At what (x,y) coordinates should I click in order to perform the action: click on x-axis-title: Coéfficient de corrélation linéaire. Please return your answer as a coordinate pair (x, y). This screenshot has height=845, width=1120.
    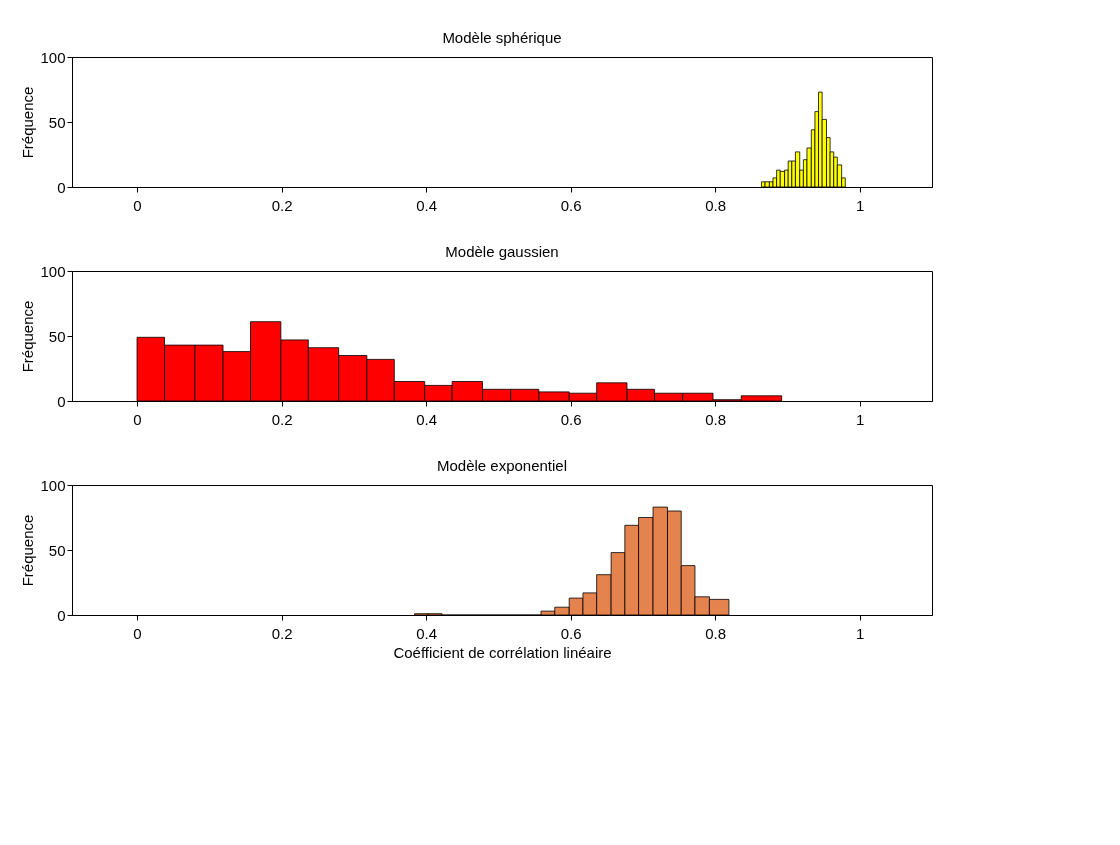
    Looking at the image, I should click on (502, 652).